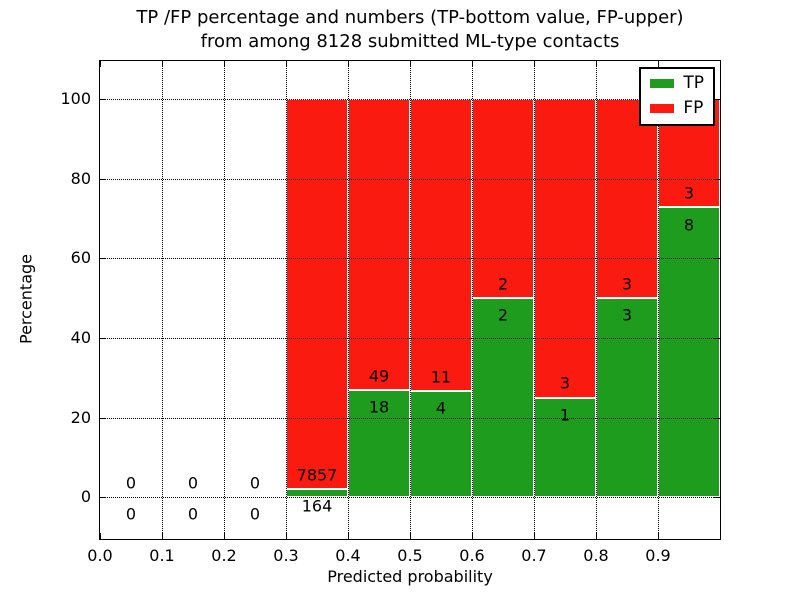  I want to click on x-tick-label: 0.9, so click(658, 555).